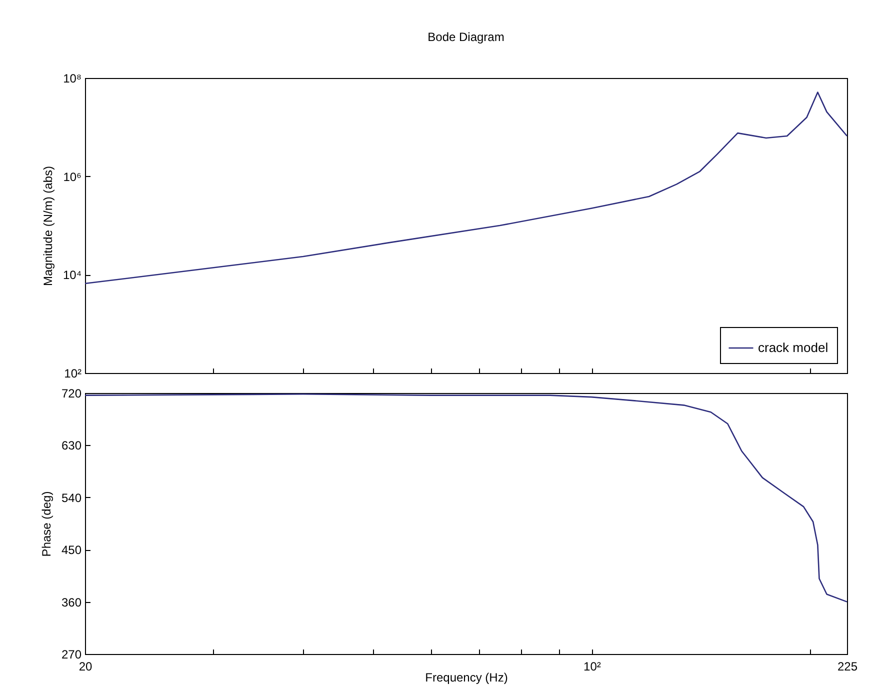 Image resolution: width=871 pixels, height=698 pixels. Describe the element at coordinates (71, 655) in the screenshot. I see `y-tick-label: 270` at that location.